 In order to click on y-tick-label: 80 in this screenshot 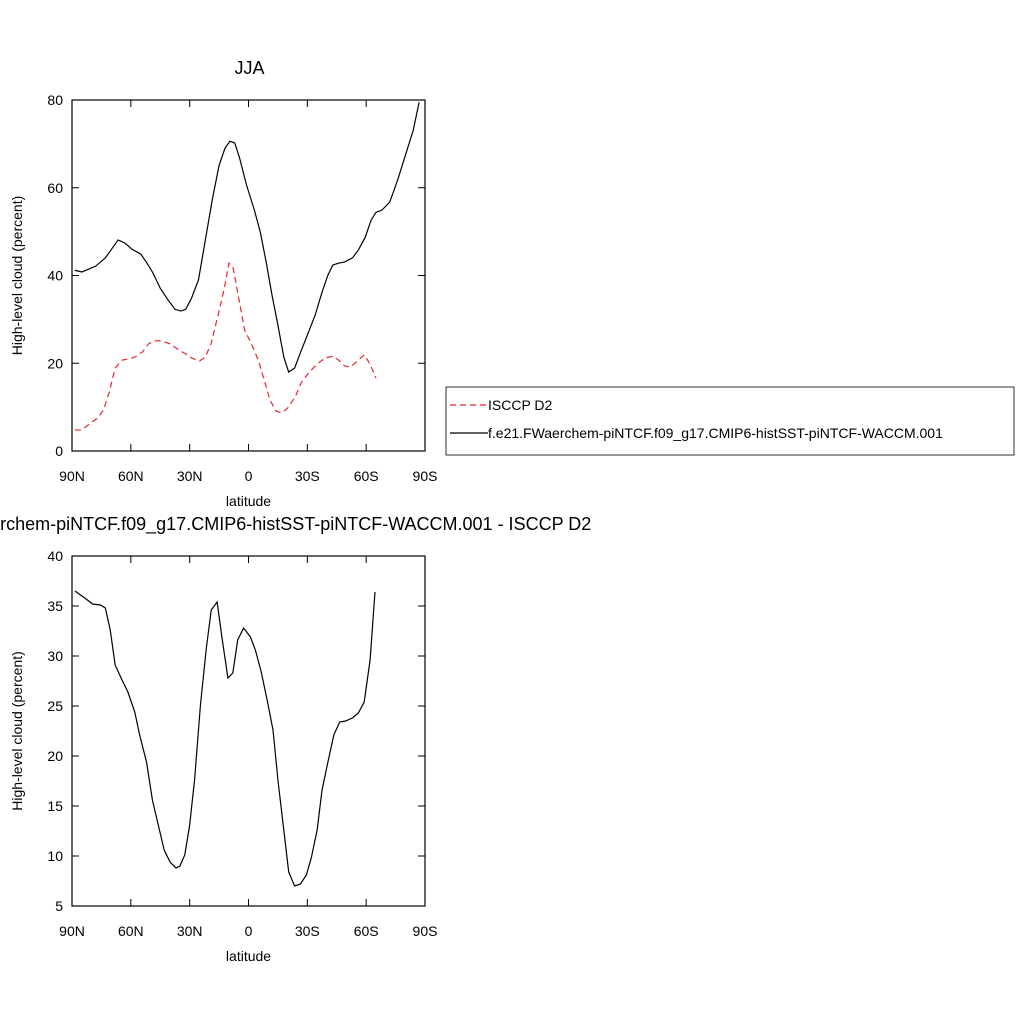, I will do `click(55, 100)`.